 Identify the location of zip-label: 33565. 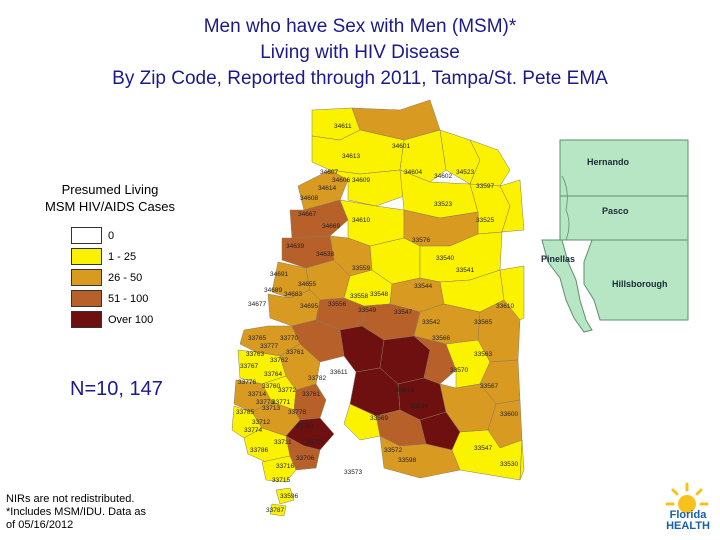
(483, 322).